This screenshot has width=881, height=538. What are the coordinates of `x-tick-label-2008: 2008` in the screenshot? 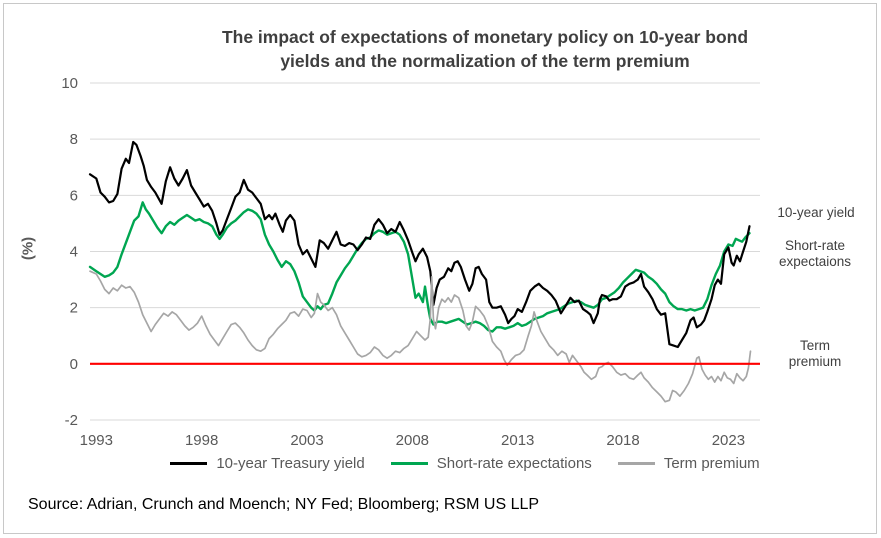 It's located at (412, 440).